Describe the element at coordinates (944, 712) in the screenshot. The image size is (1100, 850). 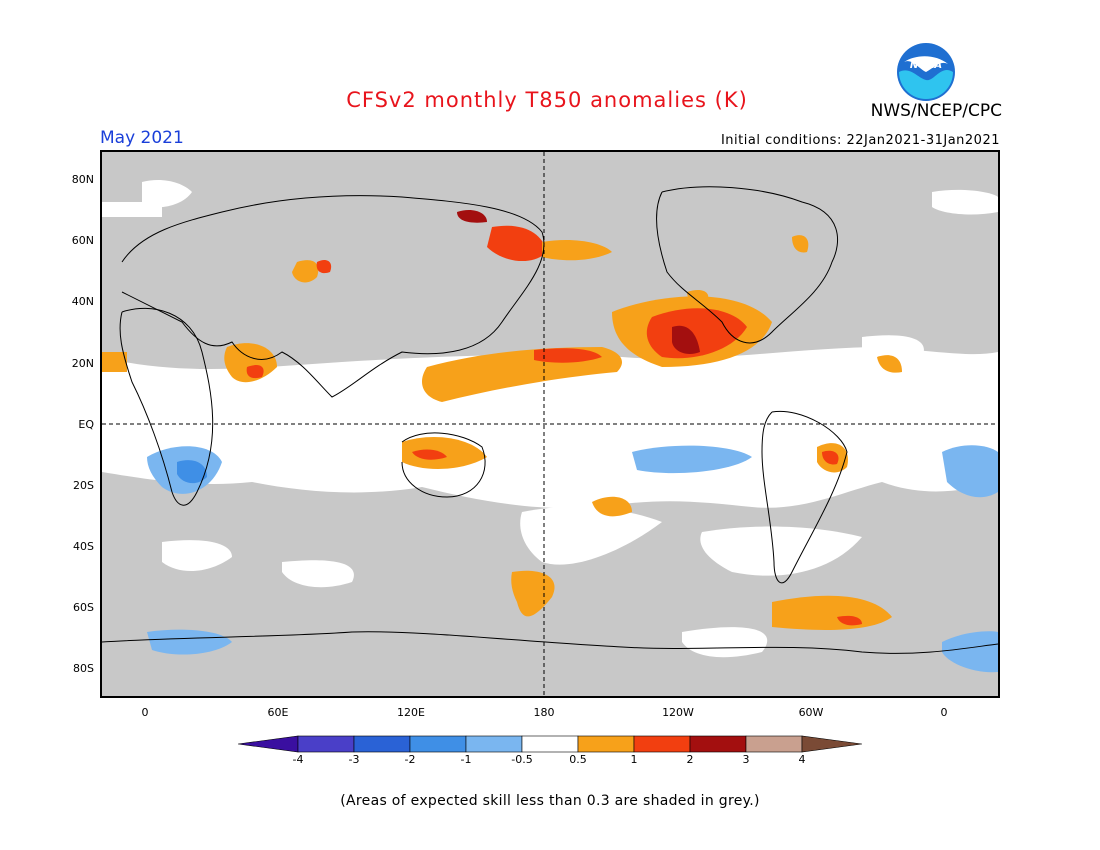
I see `lon-label-0-right: 0` at that location.